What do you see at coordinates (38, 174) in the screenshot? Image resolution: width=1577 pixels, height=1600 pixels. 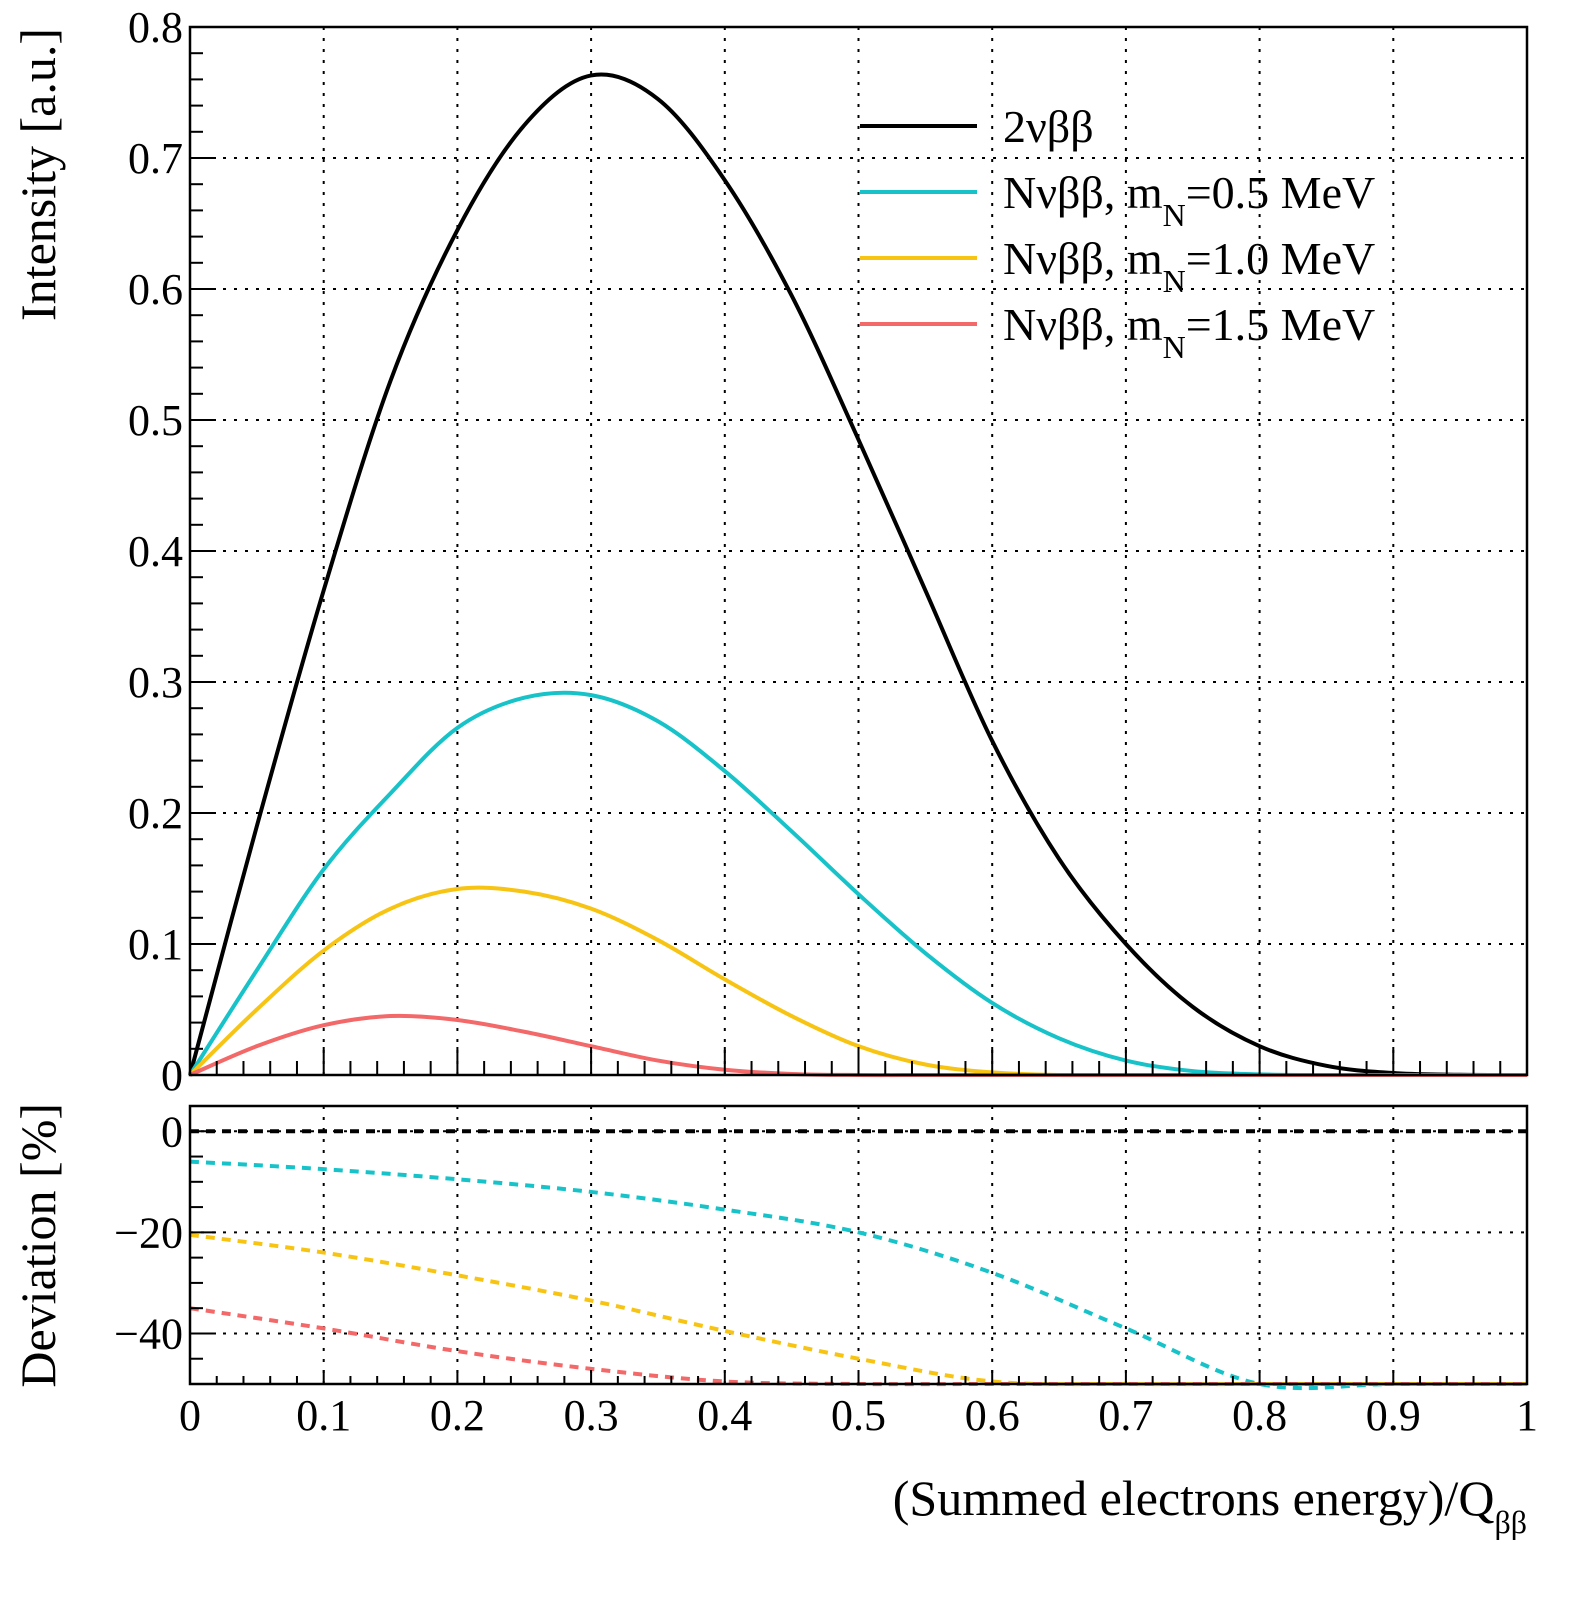 I see `y-axis-title-top: Intensity [a.u.]` at bounding box center [38, 174].